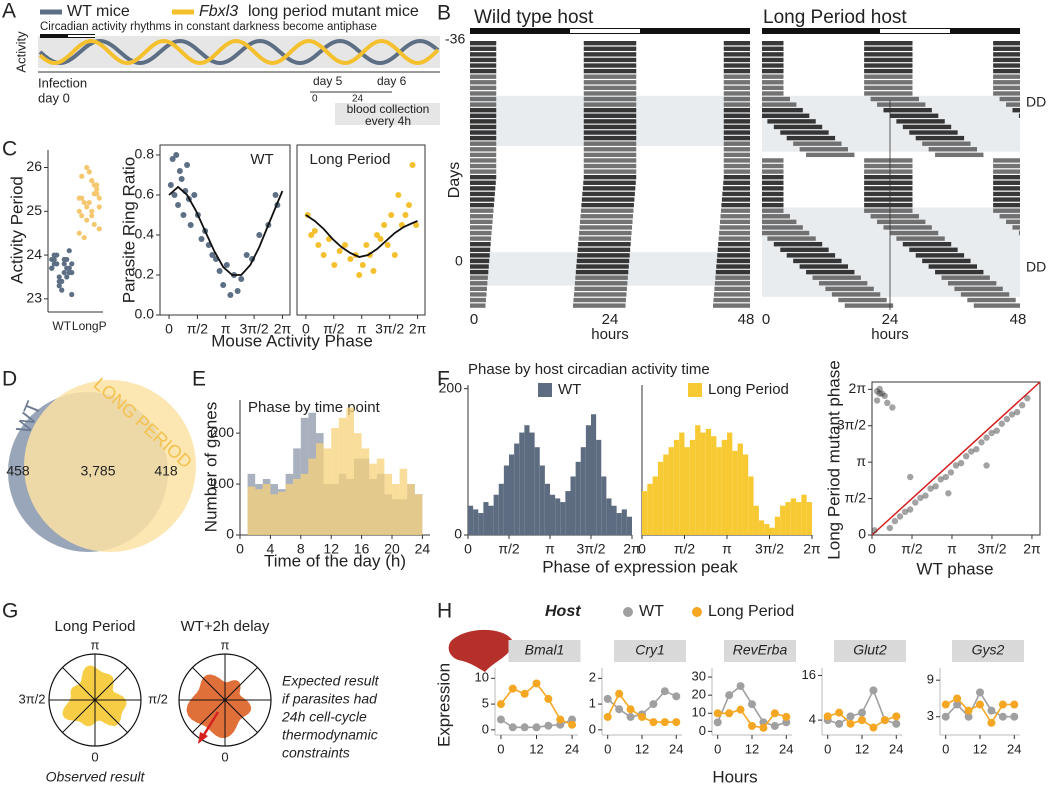  What do you see at coordinates (451, 387) in the screenshot?
I see `y-tick-label: 200` at bounding box center [451, 387].